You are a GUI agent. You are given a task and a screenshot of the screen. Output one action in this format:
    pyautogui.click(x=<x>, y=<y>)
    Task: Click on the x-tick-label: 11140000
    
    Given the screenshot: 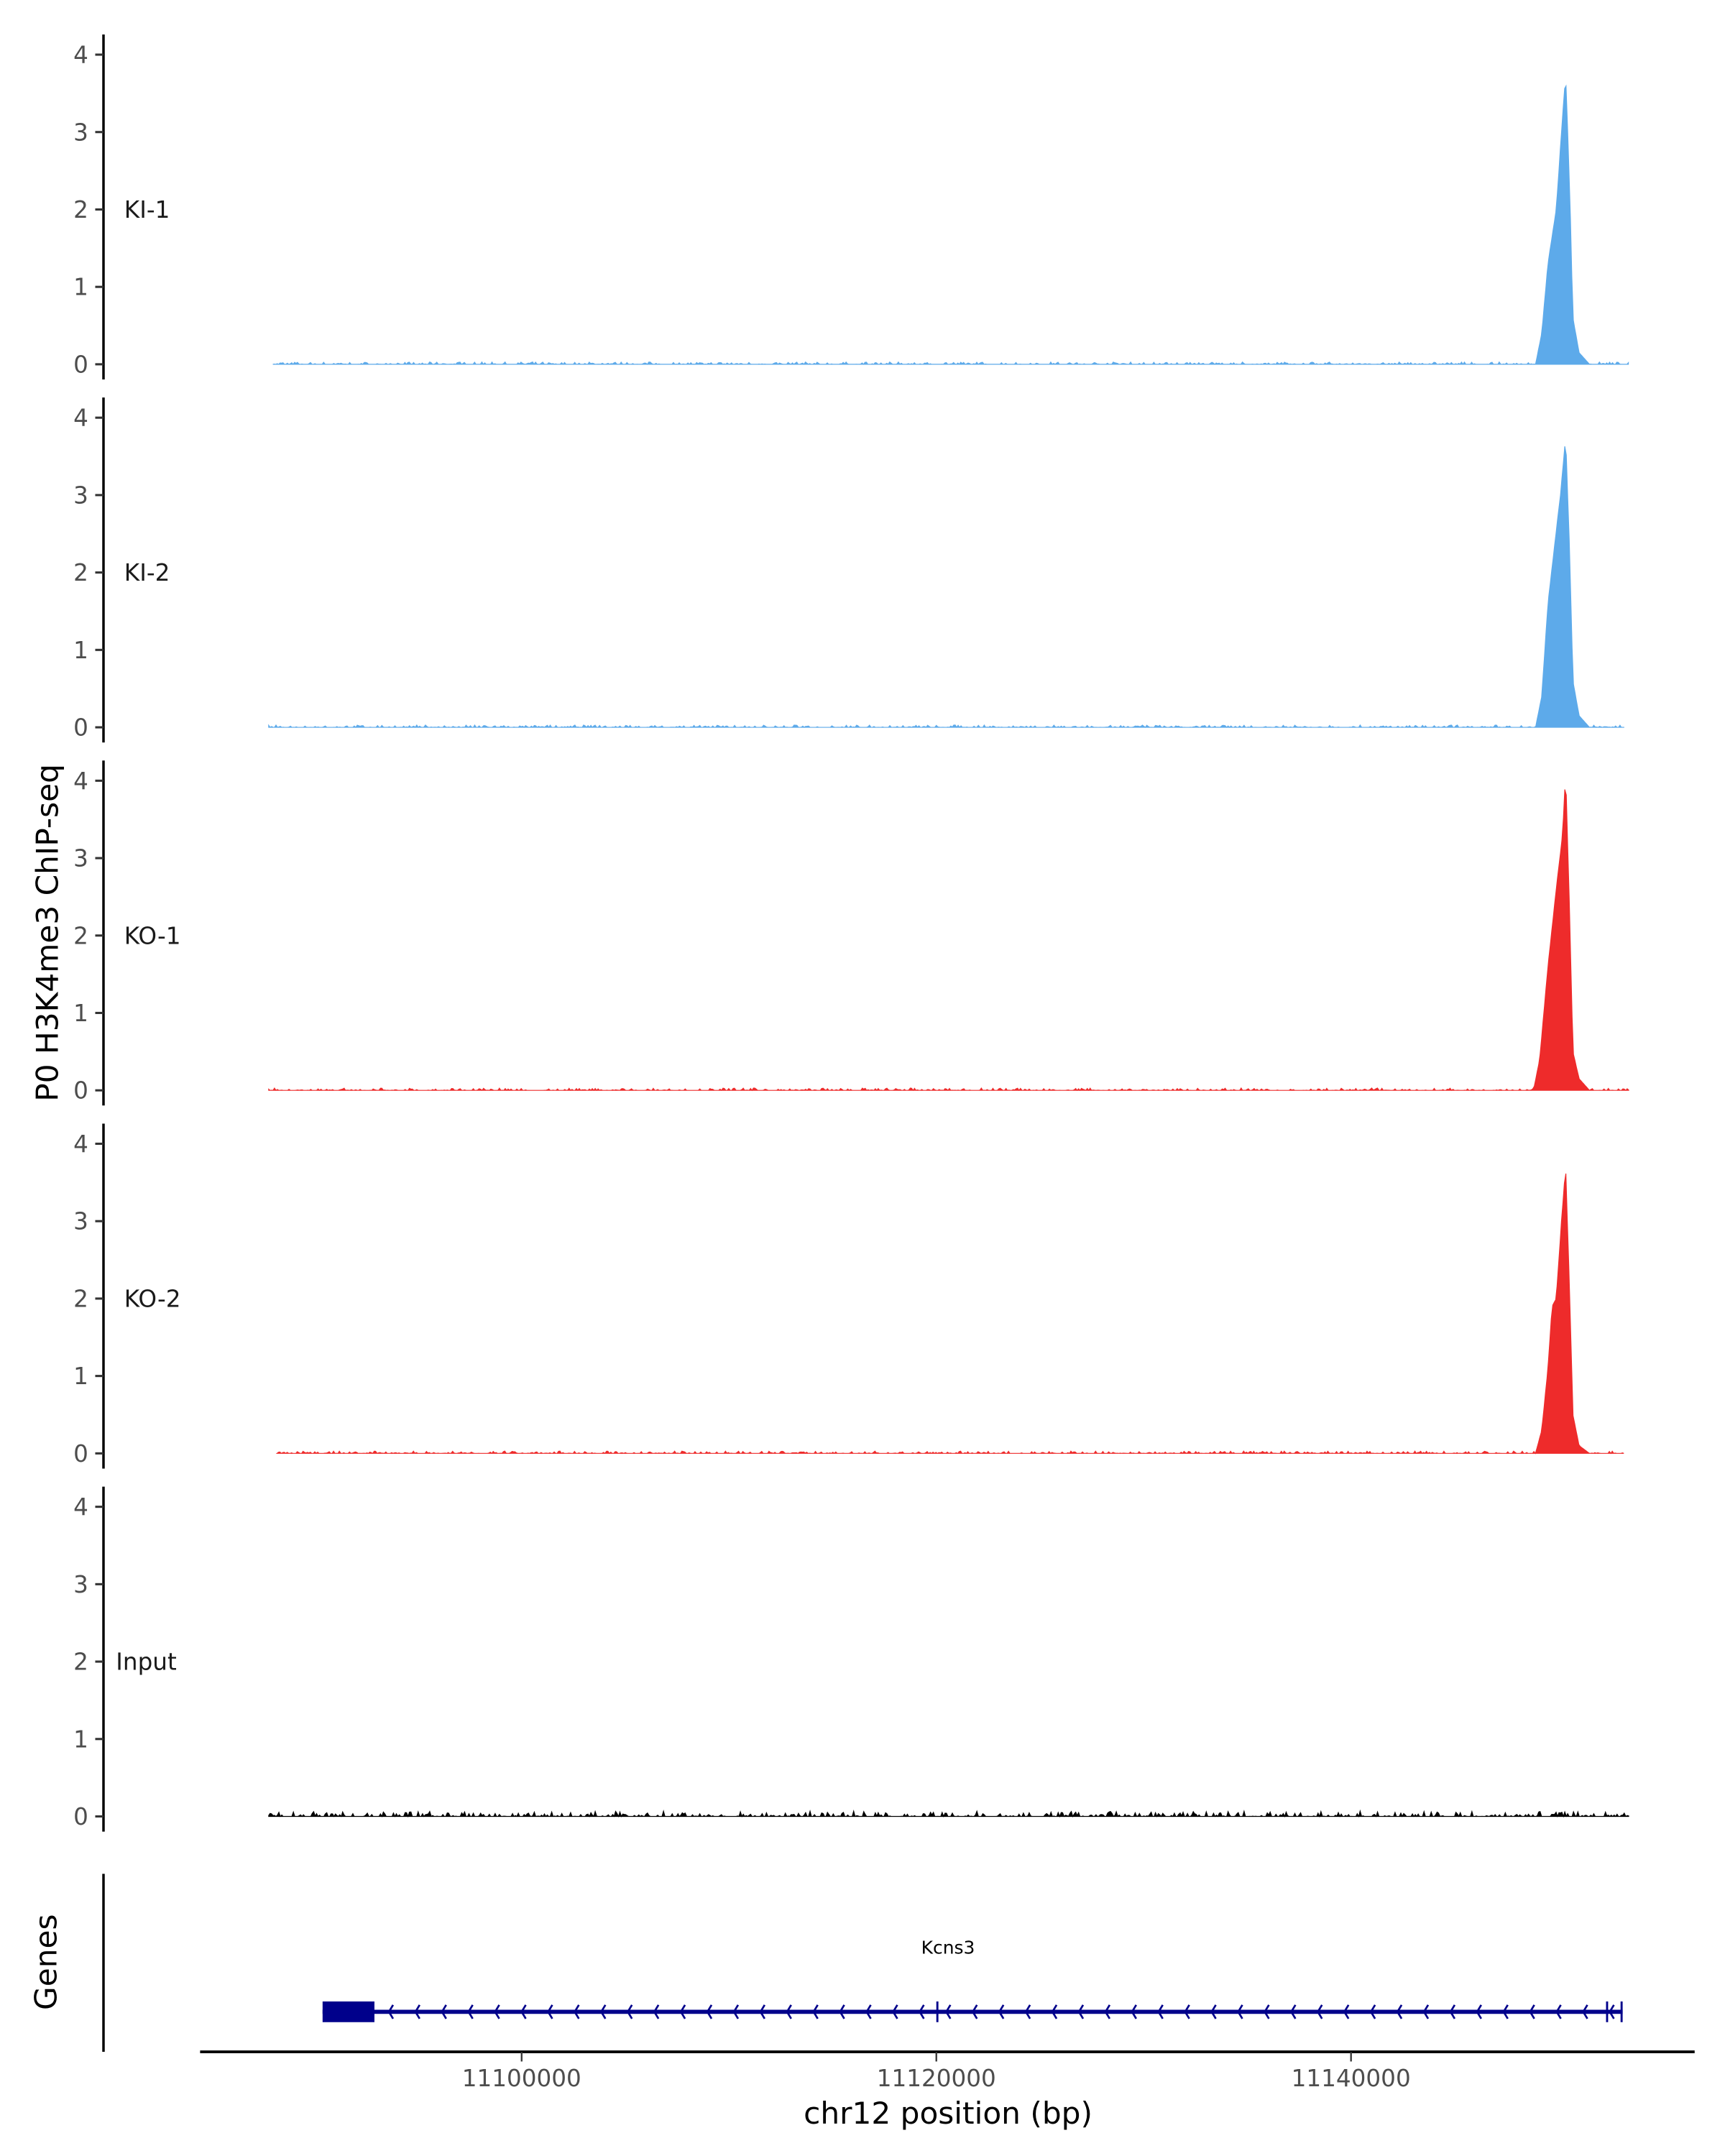 What is the action you would take?
    pyautogui.click(x=1351, y=2078)
    